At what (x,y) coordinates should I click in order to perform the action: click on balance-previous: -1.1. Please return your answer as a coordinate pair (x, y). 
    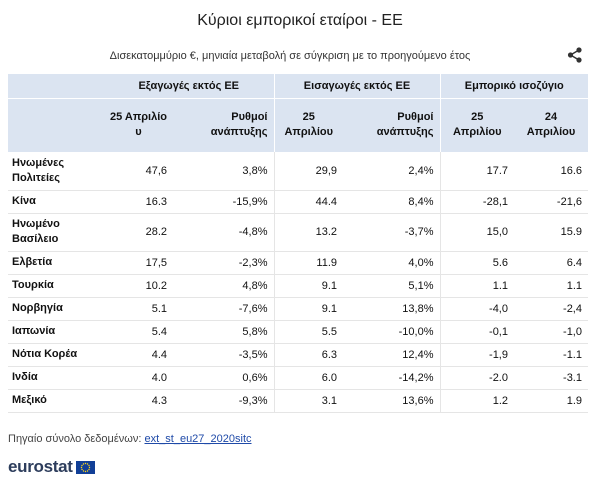
    Looking at the image, I should click on (551, 355).